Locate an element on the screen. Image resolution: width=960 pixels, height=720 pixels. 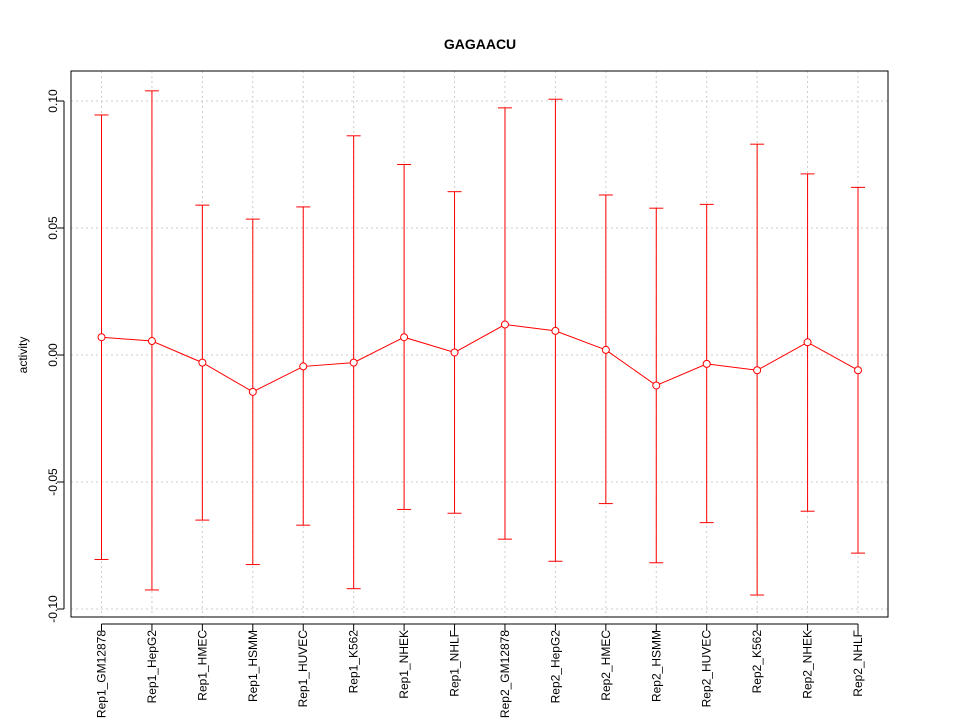
y-tick-label: 0.05 is located at coordinates (53, 228).